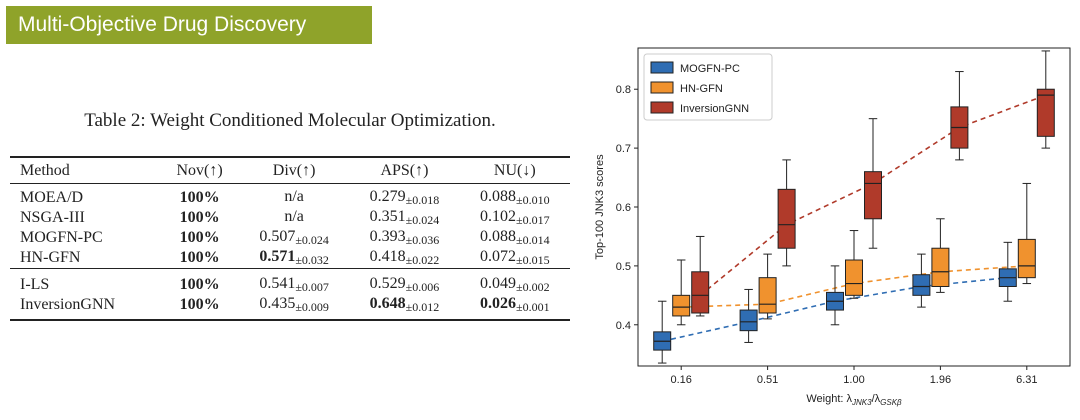 Image resolution: width=1080 pixels, height=420 pixels. I want to click on header-nu: NU(↓), so click(514, 170).